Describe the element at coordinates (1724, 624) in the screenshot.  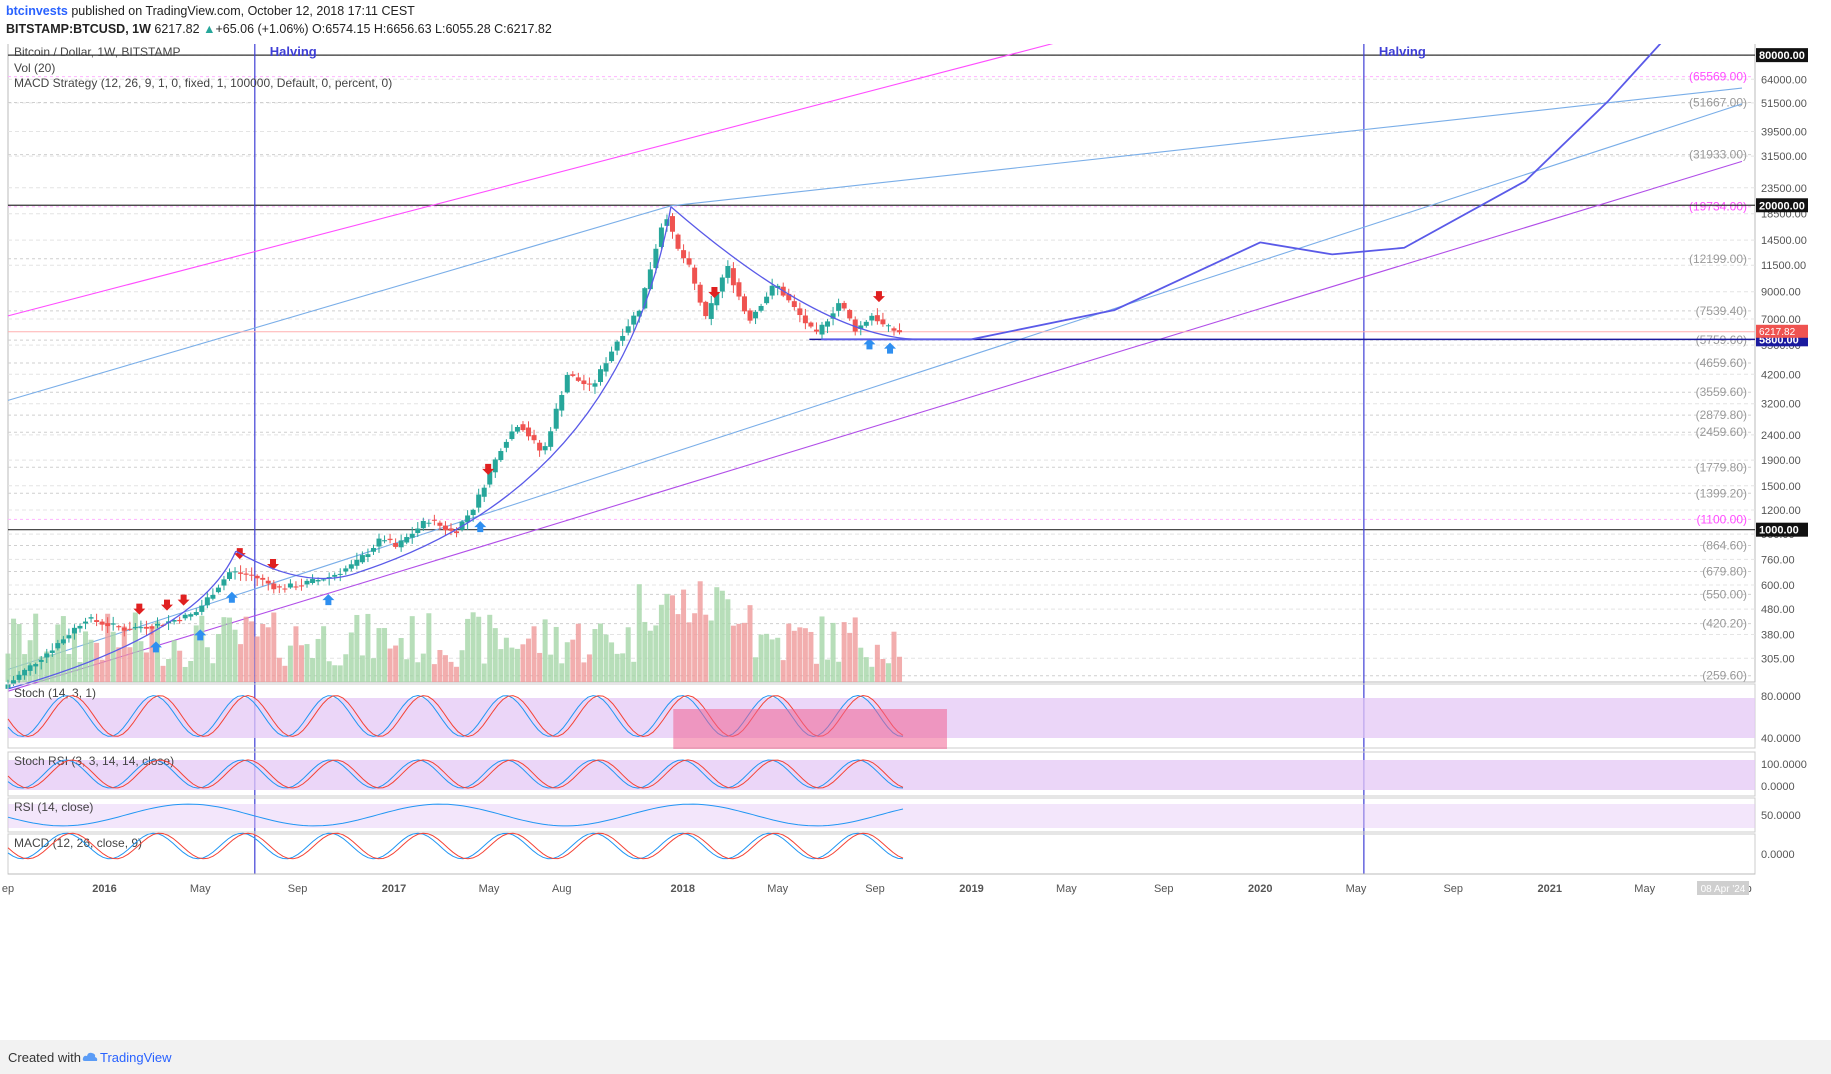
I see `fib-level-label: (420.20)` at that location.